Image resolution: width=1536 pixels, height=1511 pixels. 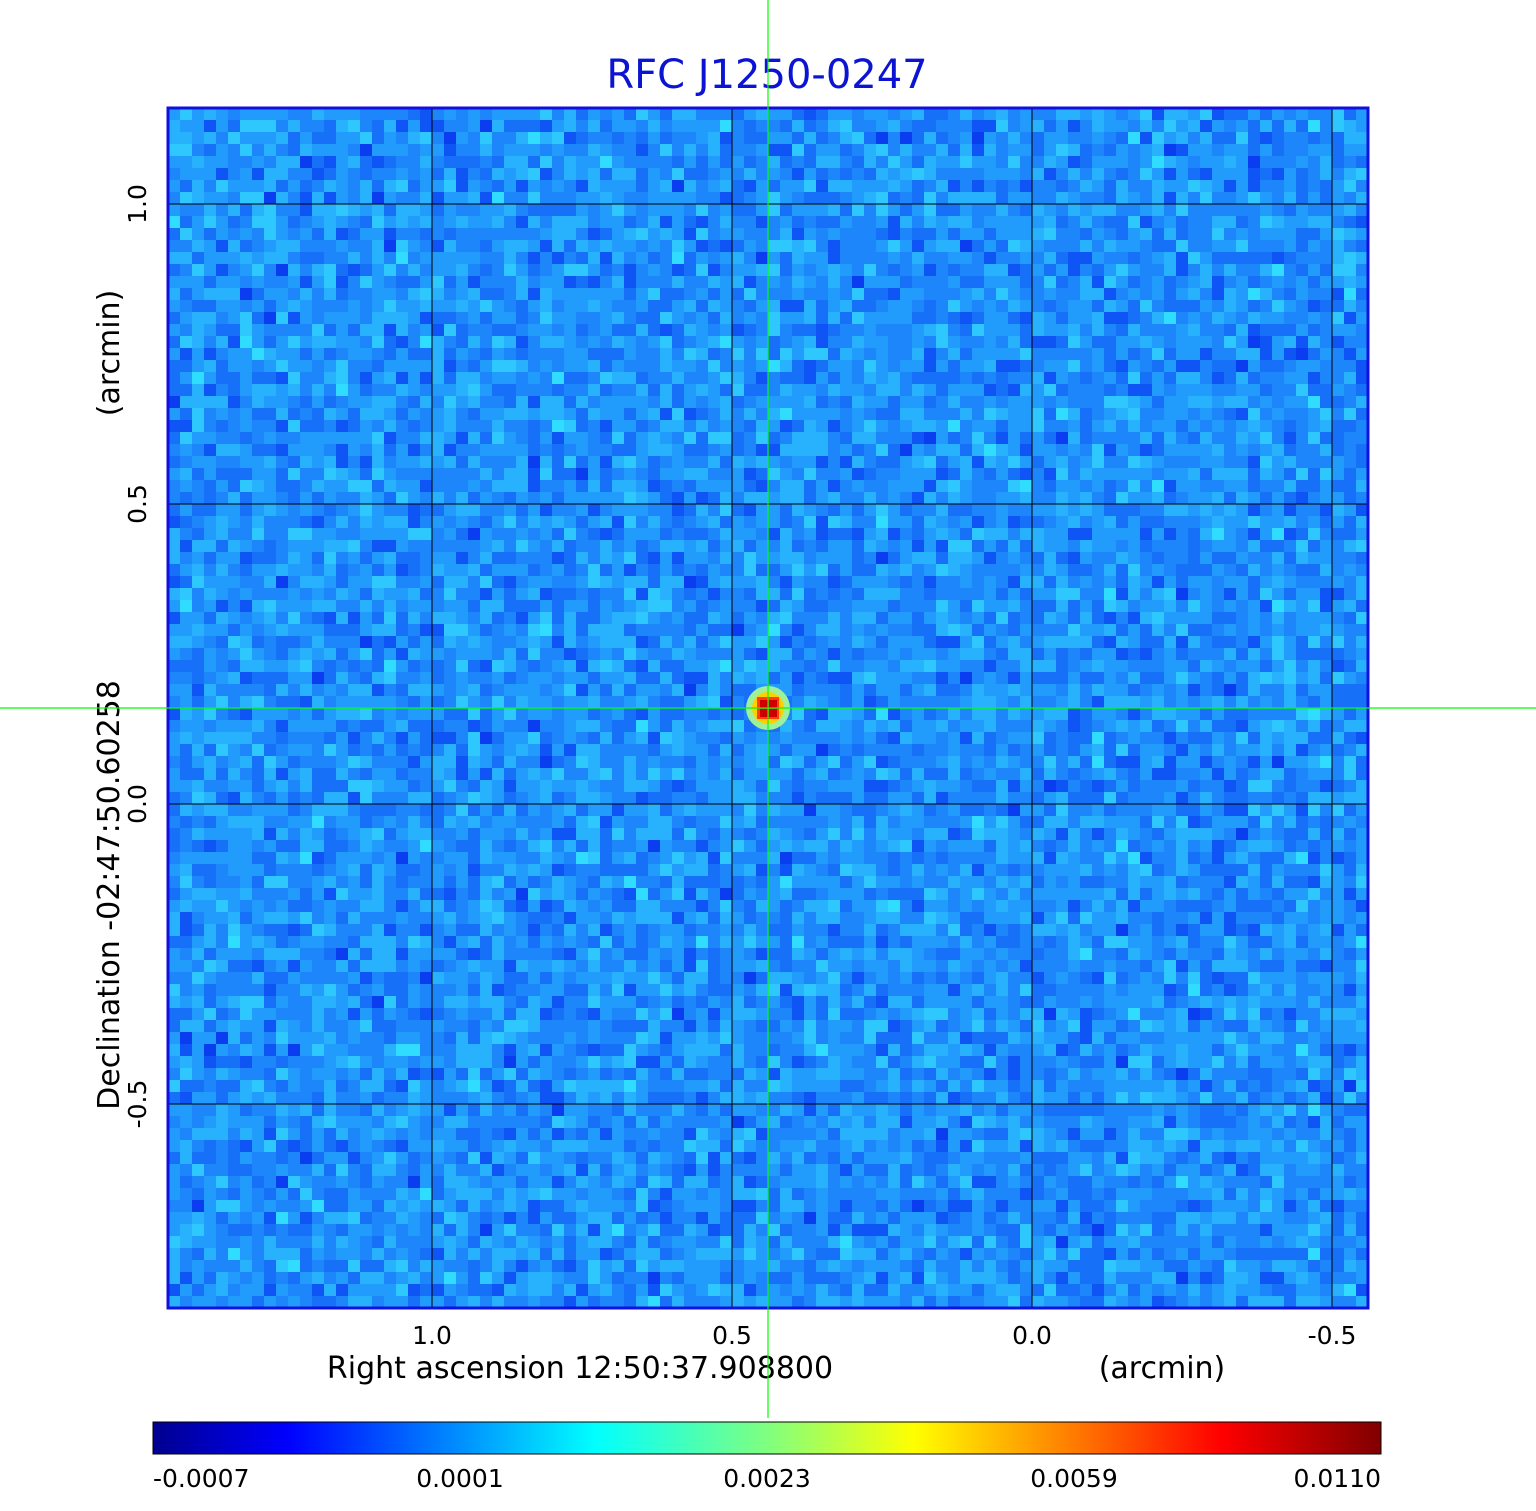 I want to click on x-tick-label: 1.0, so click(x=432, y=1335).